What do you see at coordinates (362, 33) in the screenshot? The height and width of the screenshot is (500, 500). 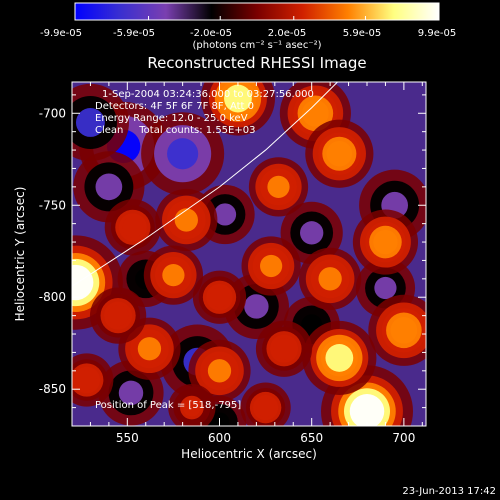 I see `colorbar-tick-label: 5.9e-05` at bounding box center [362, 33].